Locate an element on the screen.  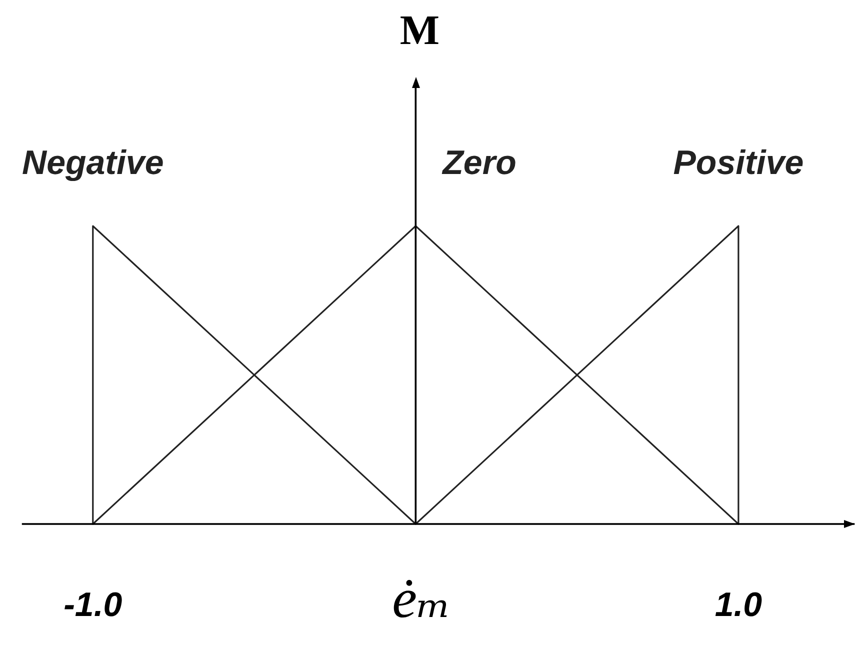
y-axis-title: M is located at coordinates (420, 31).